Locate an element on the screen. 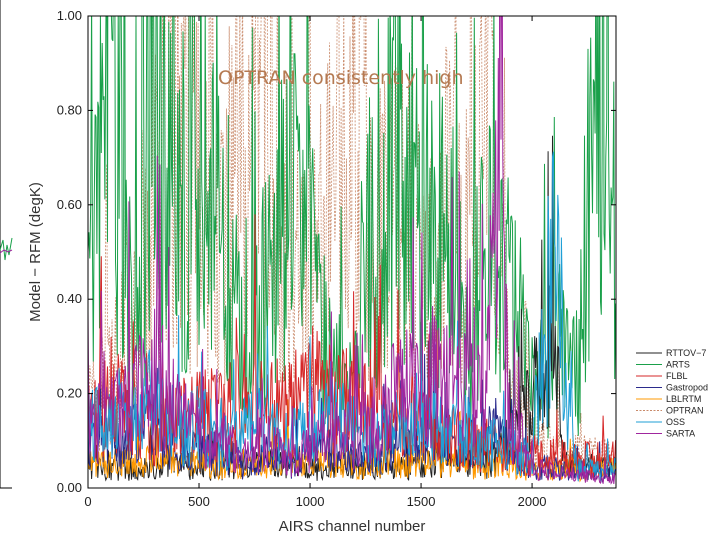 The image size is (724, 541). annotation-optran: OPTRAN consistently high is located at coordinates (341, 78).